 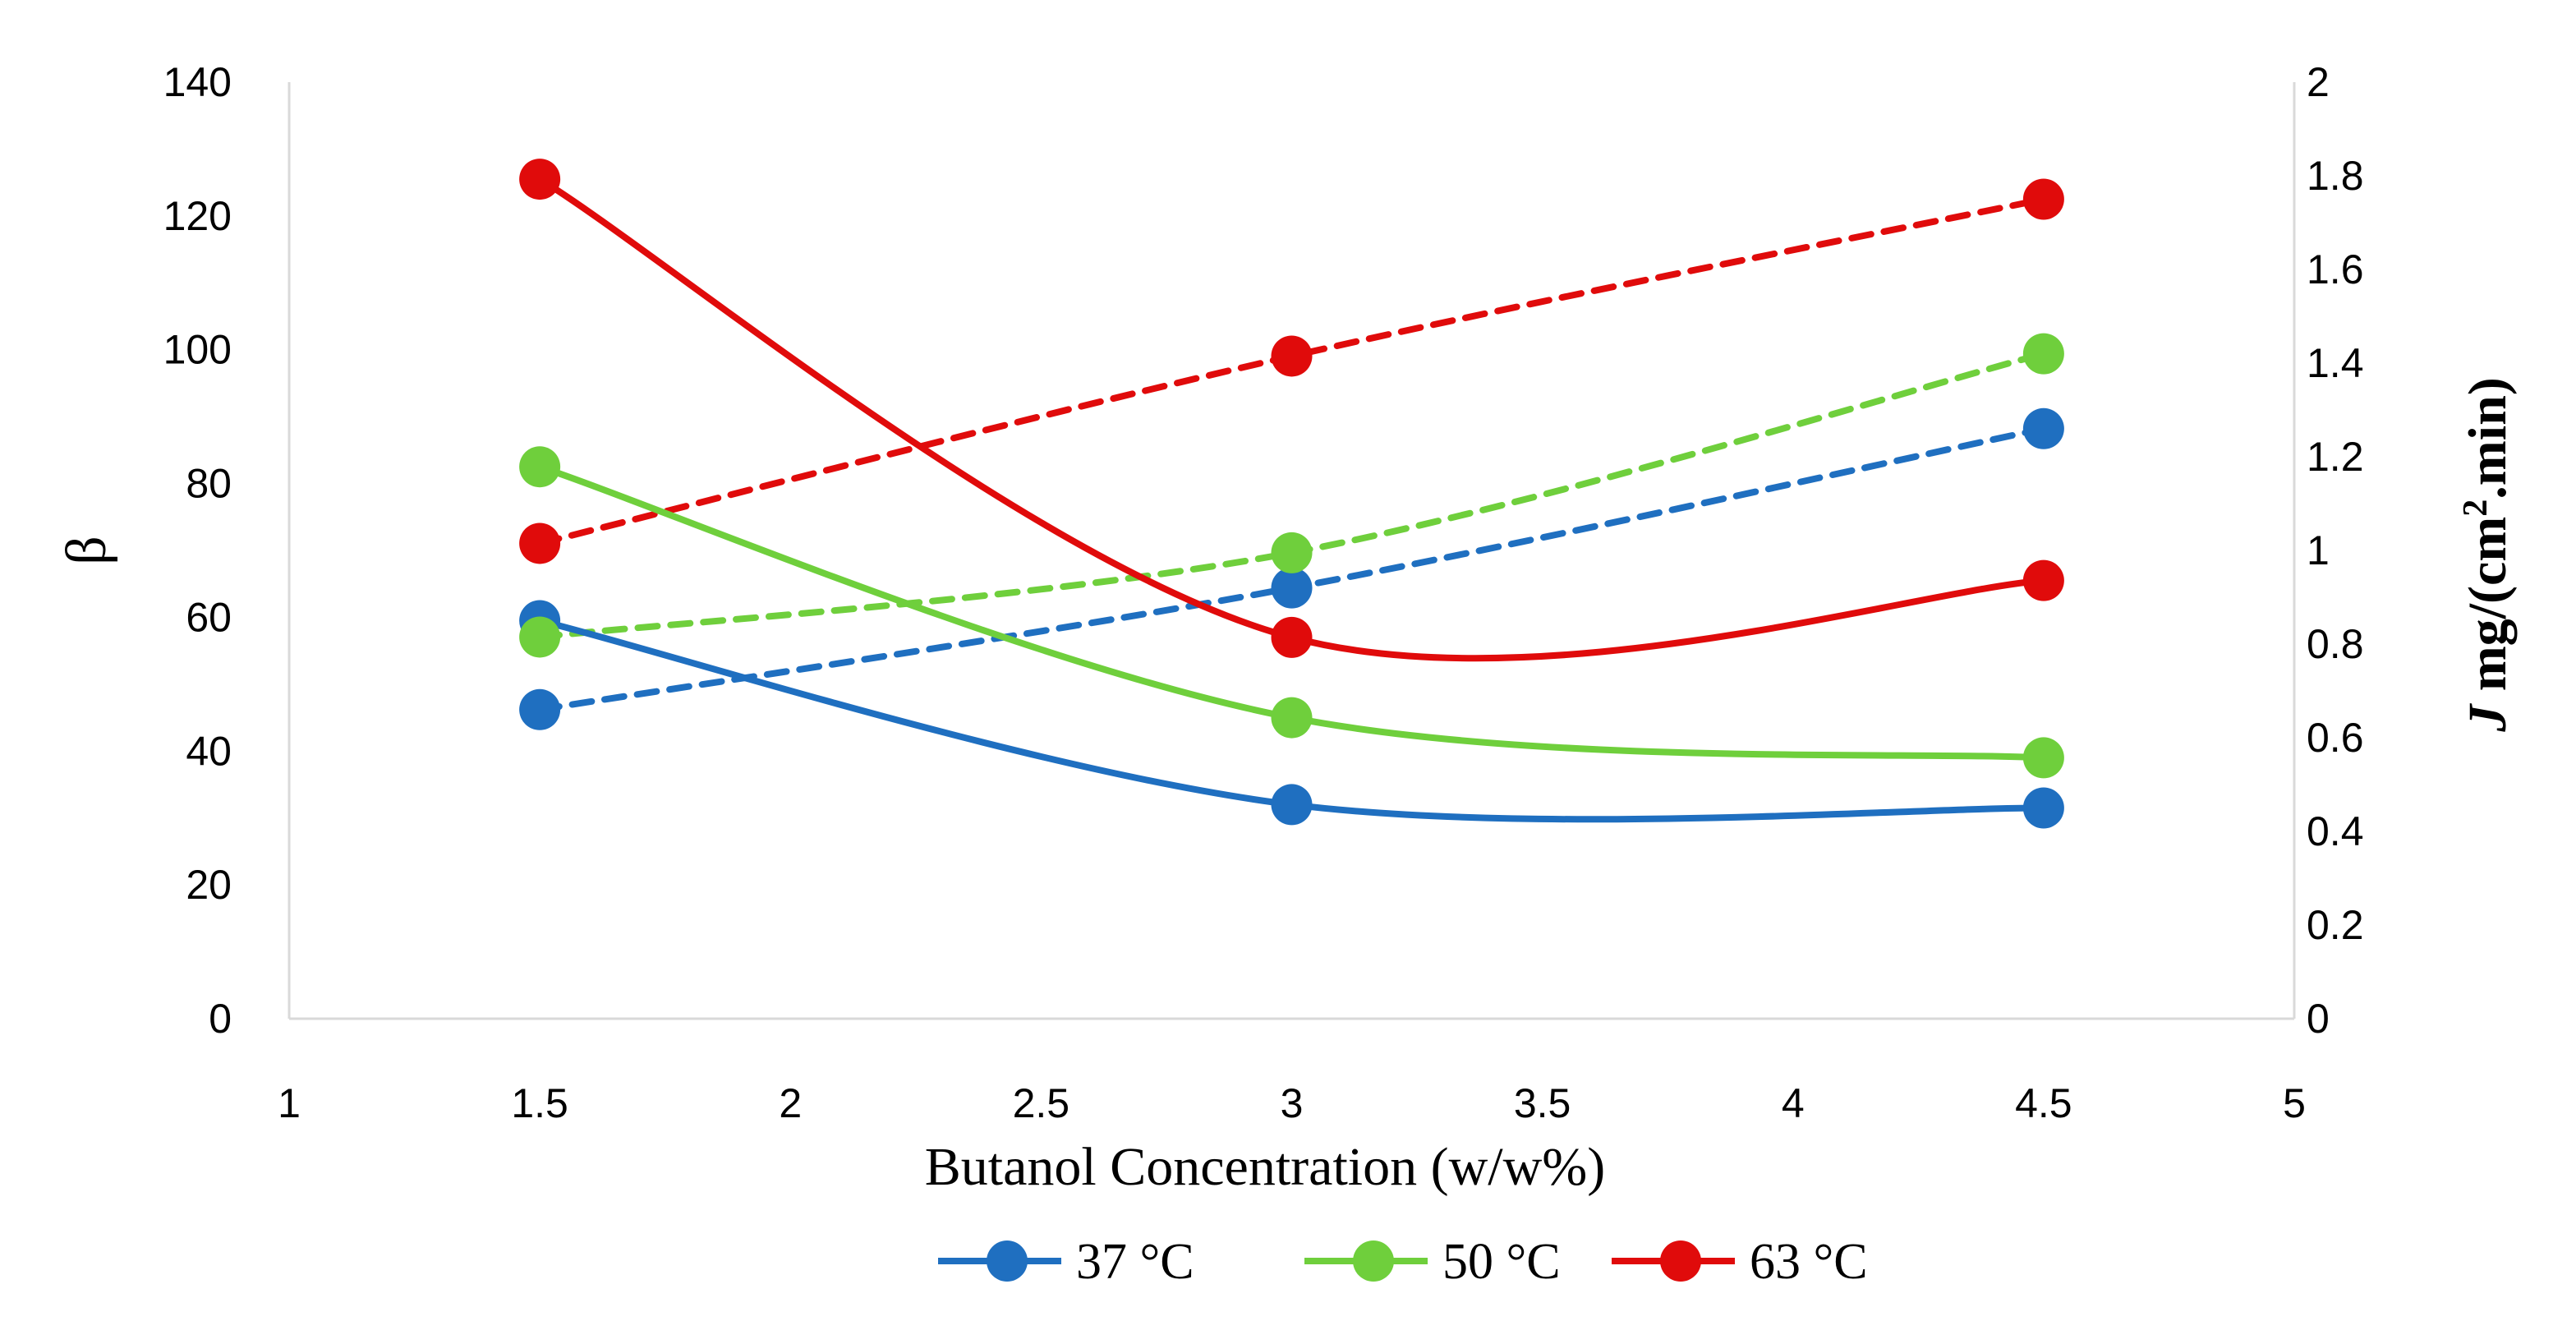 I want to click on legend-marker-63-c, so click(x=1681, y=1261).